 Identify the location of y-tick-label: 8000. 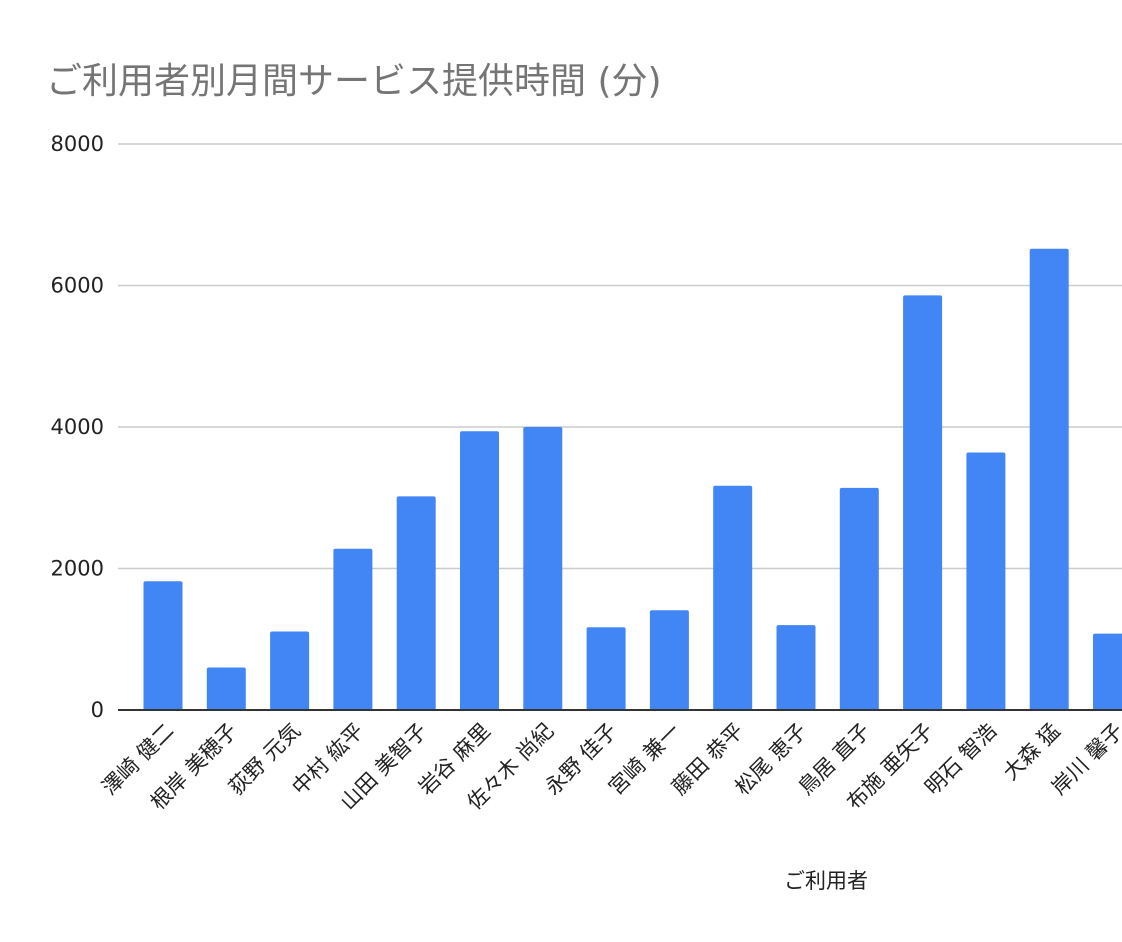
(77, 144).